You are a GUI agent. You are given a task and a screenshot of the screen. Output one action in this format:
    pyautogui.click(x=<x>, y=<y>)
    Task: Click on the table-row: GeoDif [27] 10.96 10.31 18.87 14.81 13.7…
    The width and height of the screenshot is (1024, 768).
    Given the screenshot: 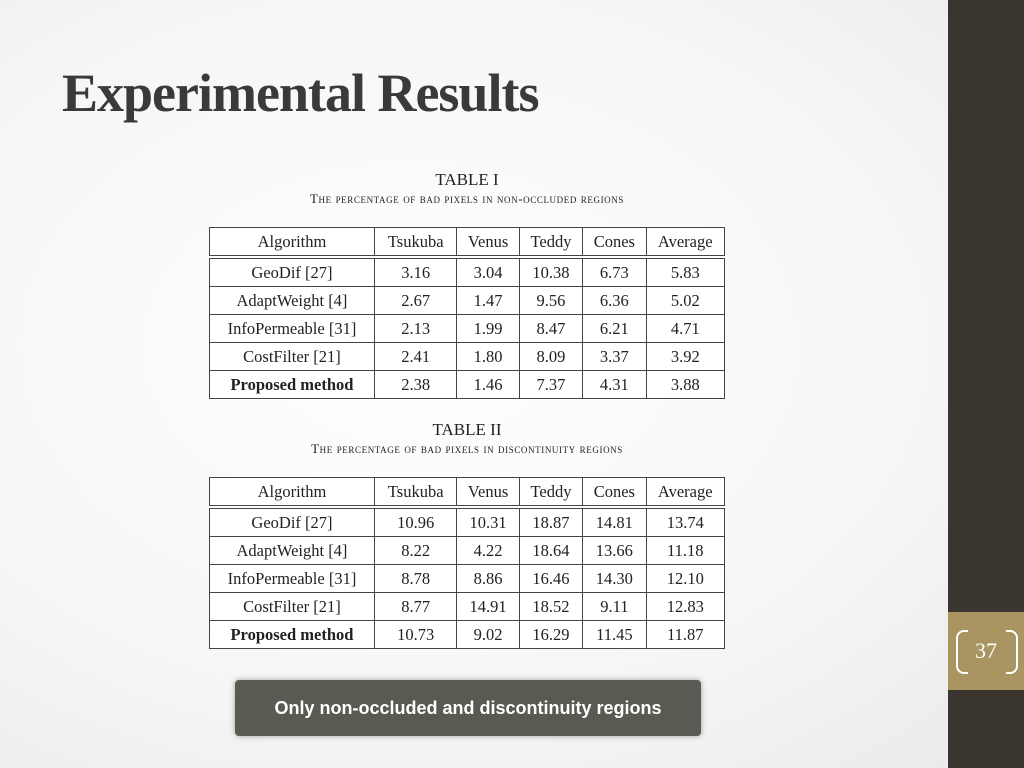 What is the action you would take?
    pyautogui.click(x=467, y=521)
    